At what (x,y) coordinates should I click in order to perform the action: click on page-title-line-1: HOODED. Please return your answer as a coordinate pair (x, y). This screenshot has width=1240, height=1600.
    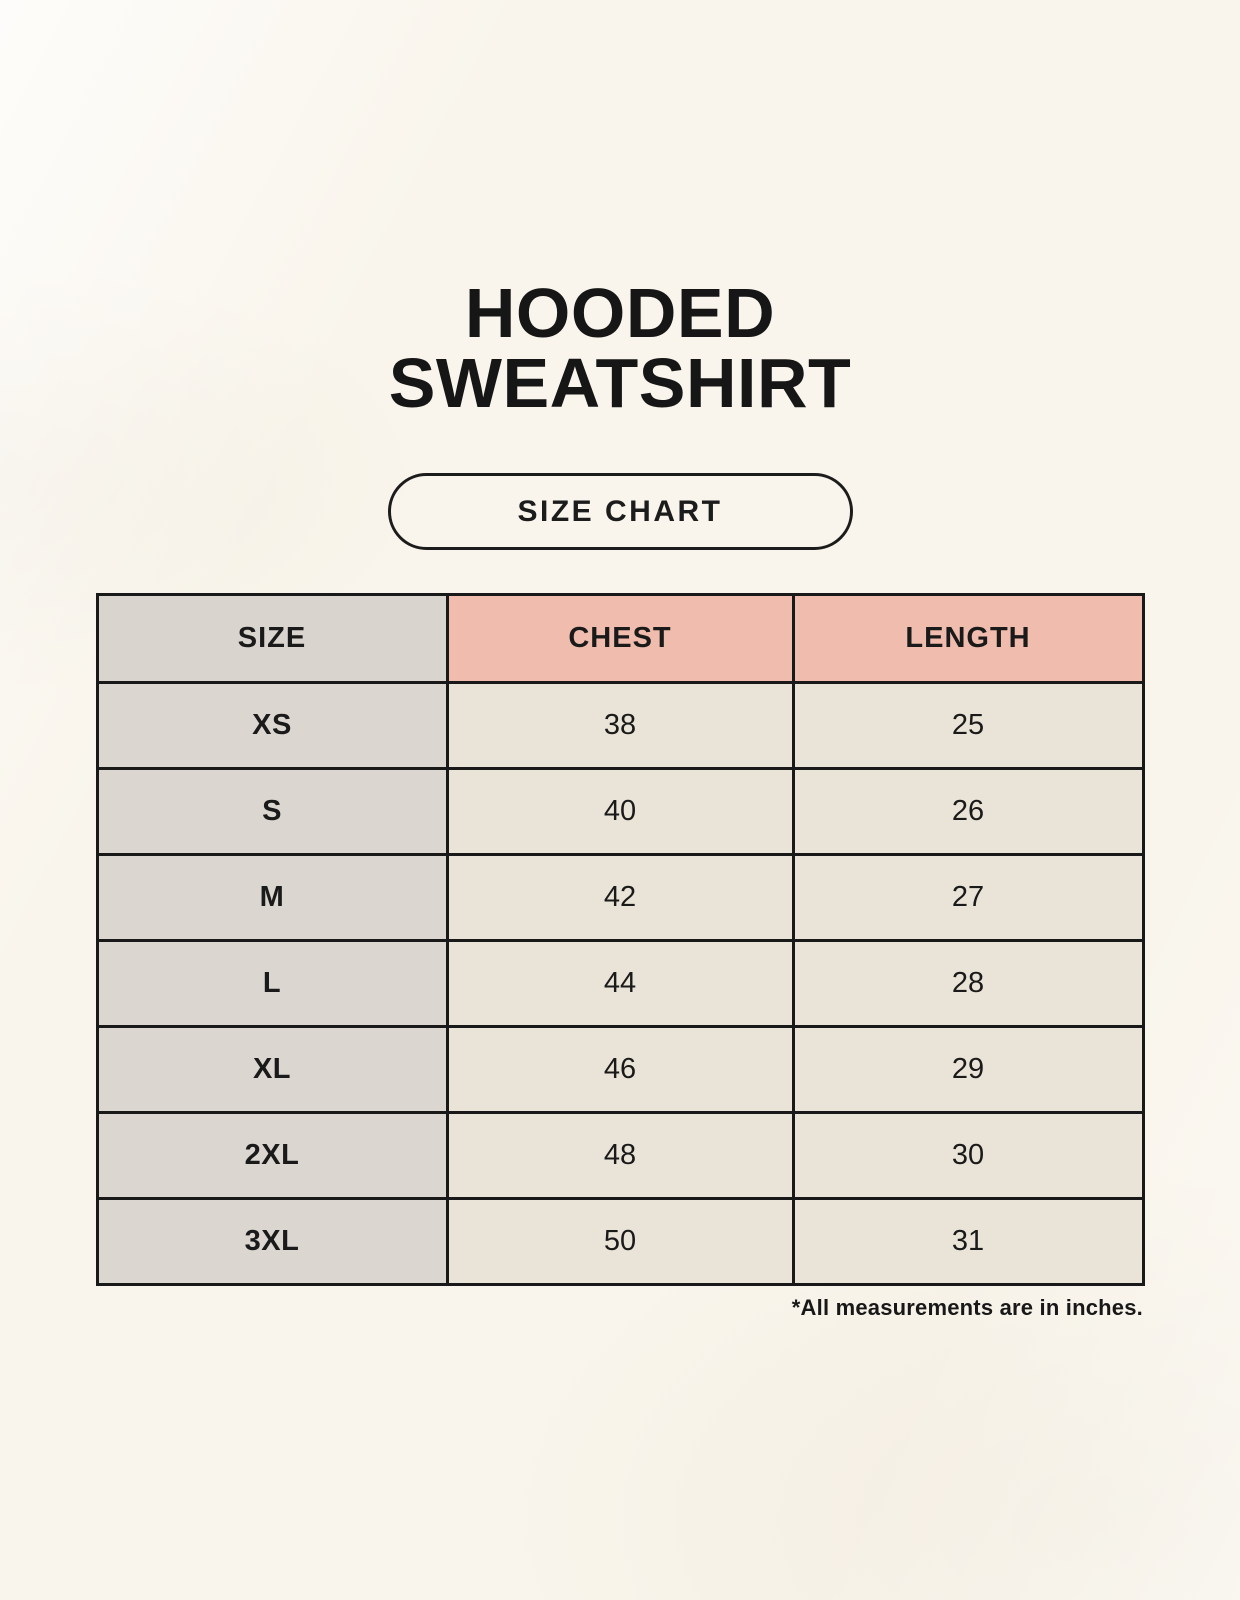
    Looking at the image, I should click on (620, 313).